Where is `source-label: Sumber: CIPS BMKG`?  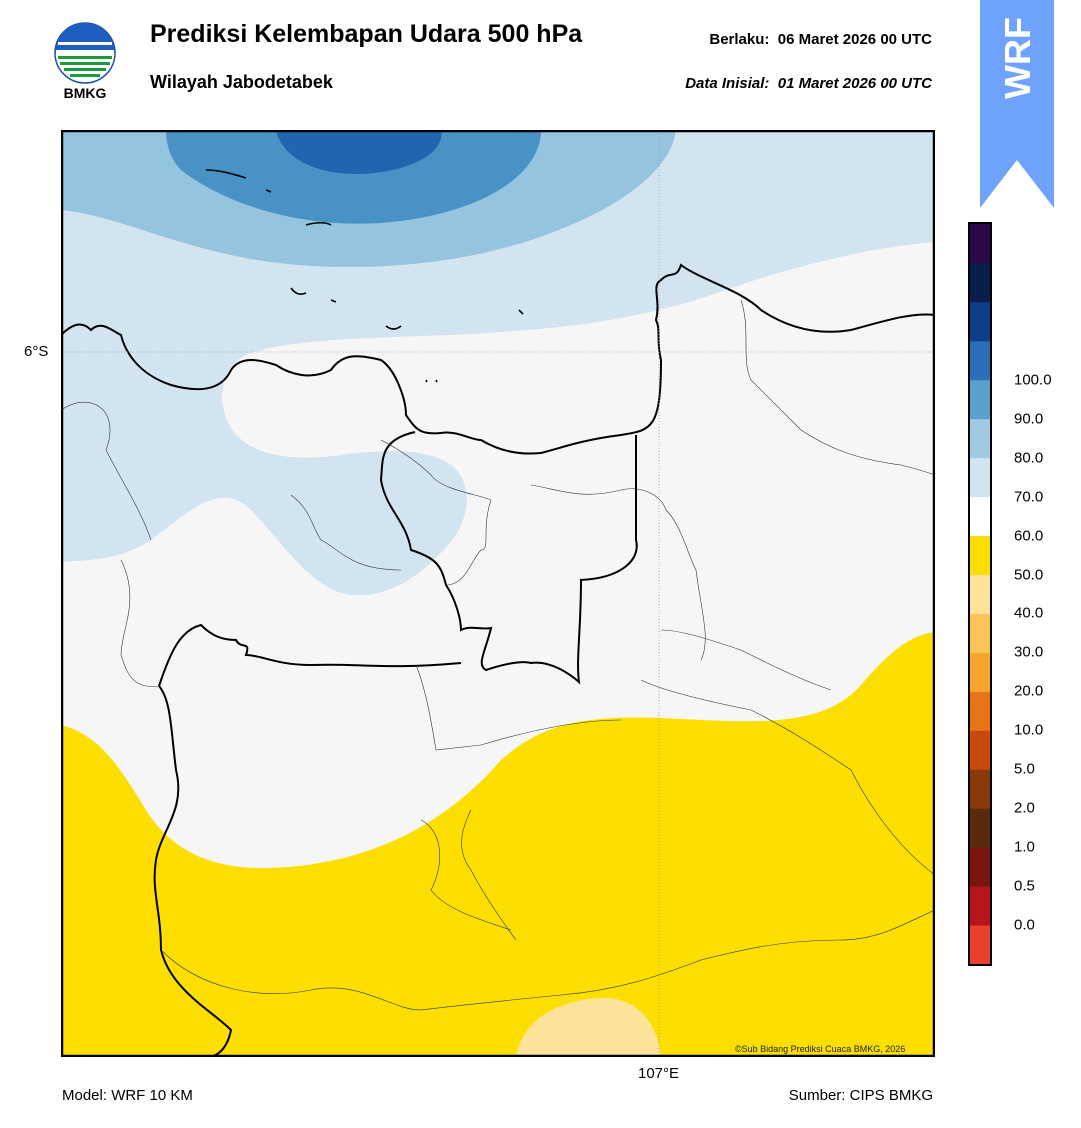 source-label: Sumber: CIPS BMKG is located at coordinates (860, 1095).